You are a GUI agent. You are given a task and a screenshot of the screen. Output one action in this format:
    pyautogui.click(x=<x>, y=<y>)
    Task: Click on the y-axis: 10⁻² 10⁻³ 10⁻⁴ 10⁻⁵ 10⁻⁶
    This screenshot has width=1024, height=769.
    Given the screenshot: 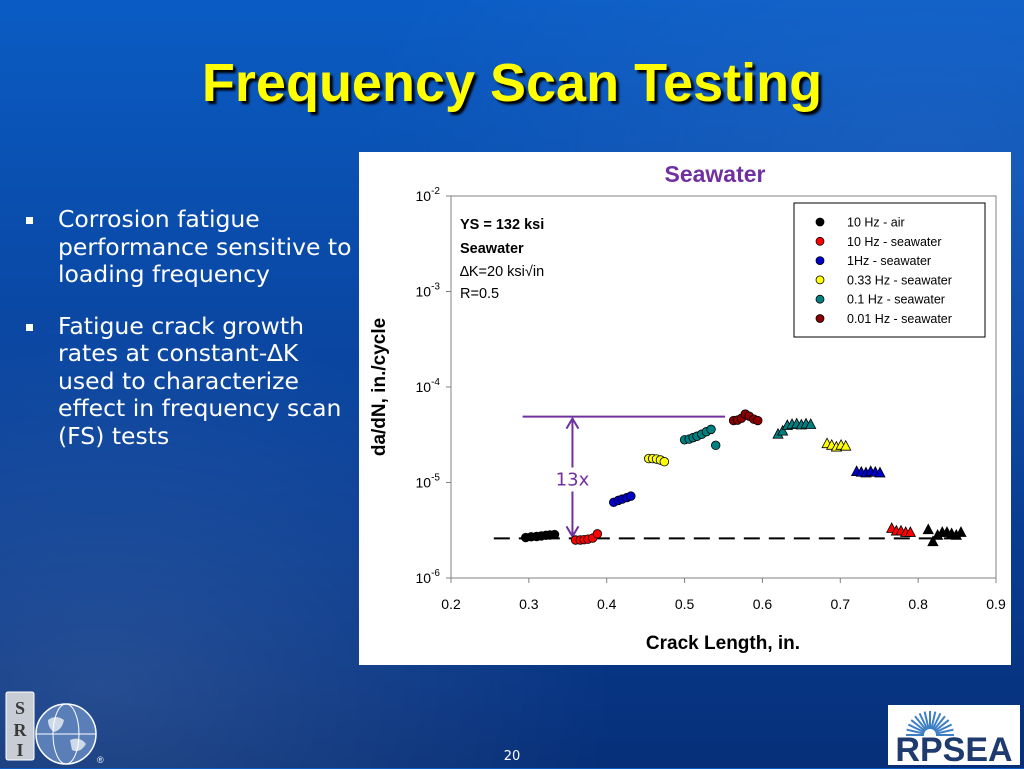 What is the action you would take?
    pyautogui.click(x=433, y=386)
    